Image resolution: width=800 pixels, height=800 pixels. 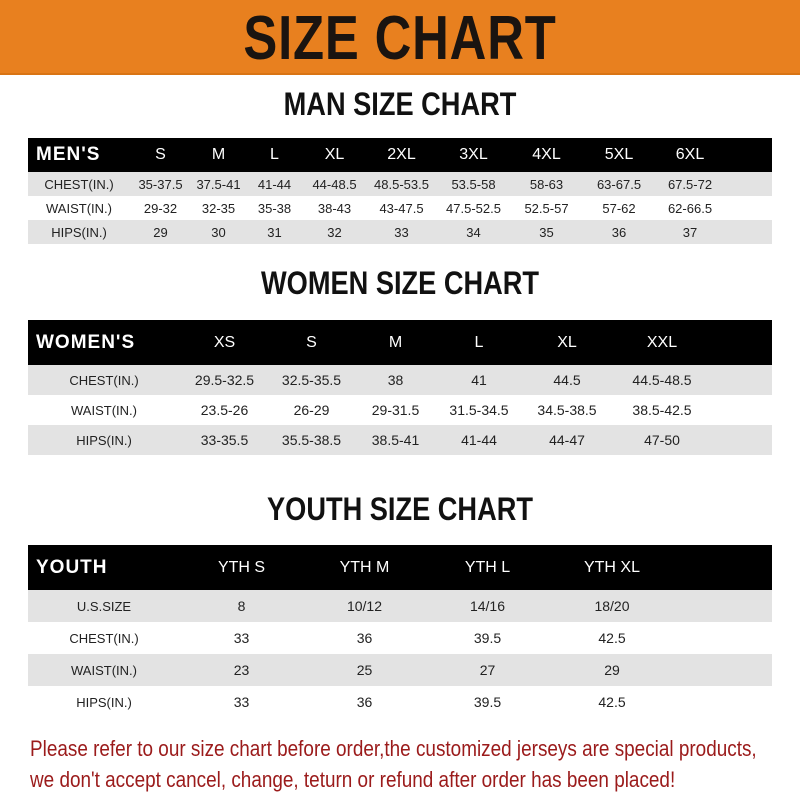 What do you see at coordinates (546, 208) in the screenshot?
I see `measurement-value: 52.5-57` at bounding box center [546, 208].